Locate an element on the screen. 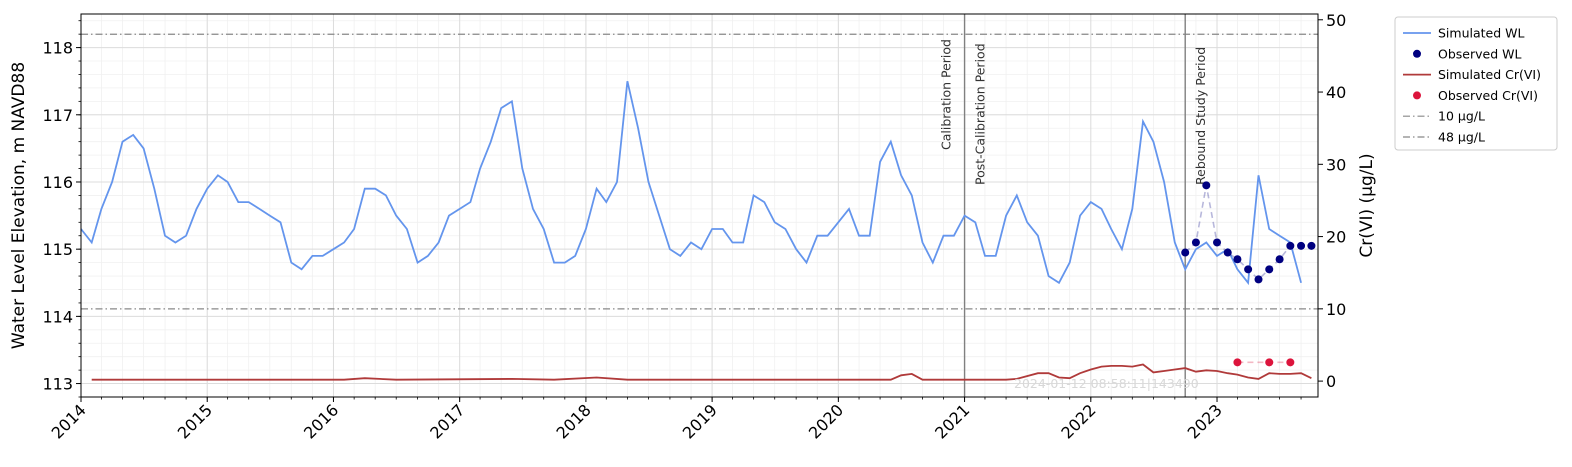 This screenshot has width=1572, height=467. legend-entry-label: Observed WL is located at coordinates (1479, 53).